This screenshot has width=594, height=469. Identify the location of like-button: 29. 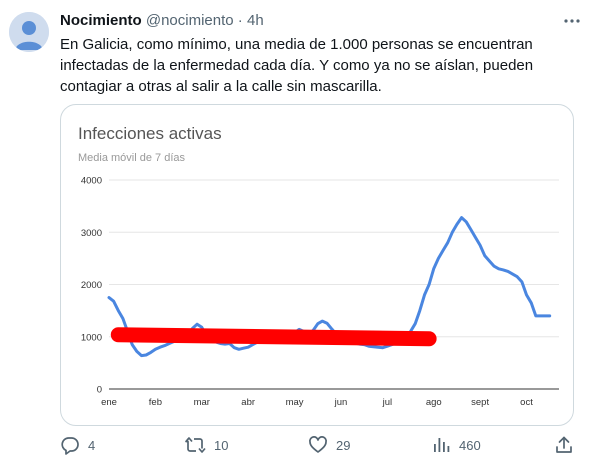
(329, 445).